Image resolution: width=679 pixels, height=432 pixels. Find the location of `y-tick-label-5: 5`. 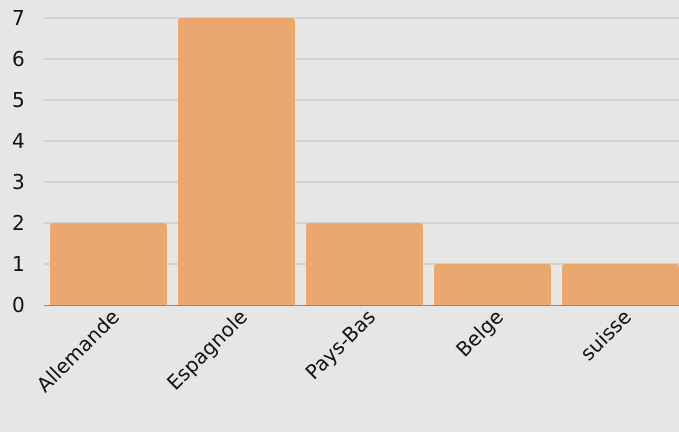

y-tick-label-5: 5 is located at coordinates (18, 100).